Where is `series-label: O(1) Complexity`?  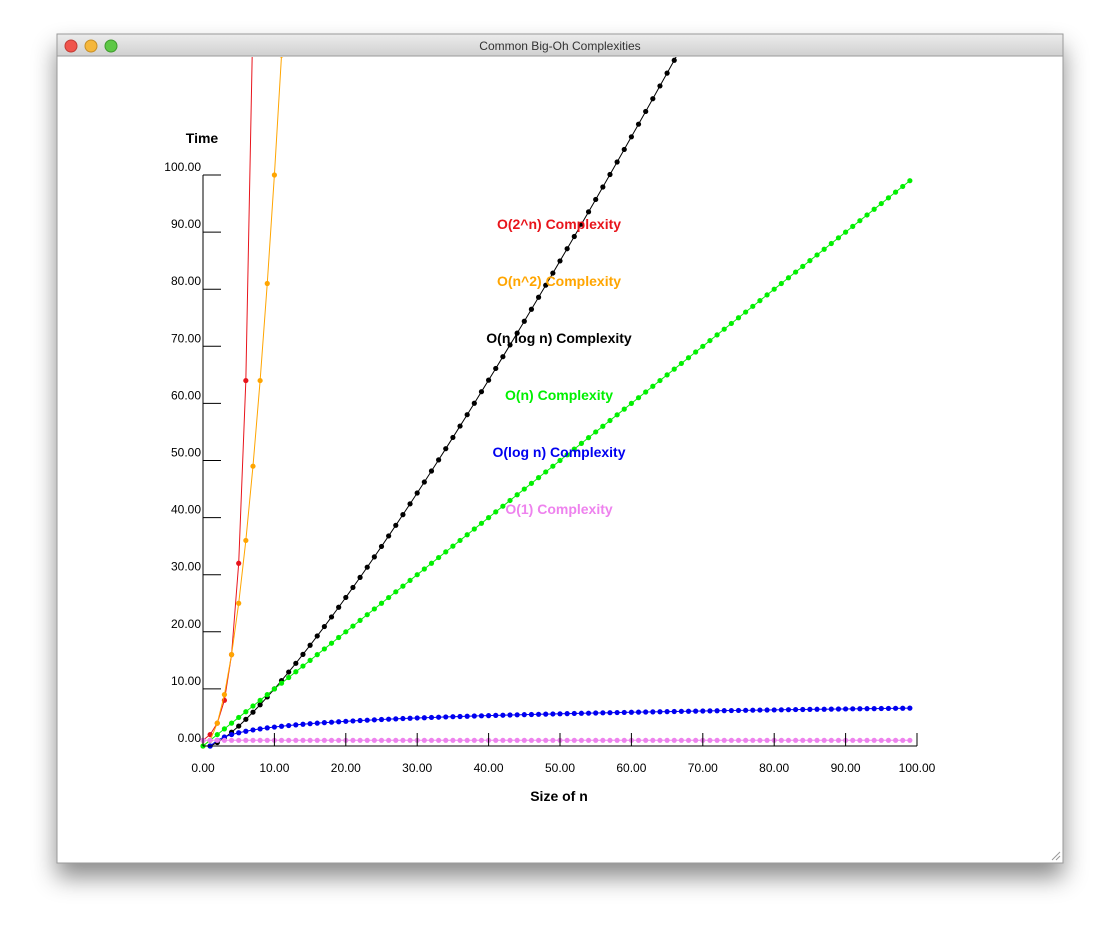
series-label: O(1) Complexity is located at coordinates (559, 509).